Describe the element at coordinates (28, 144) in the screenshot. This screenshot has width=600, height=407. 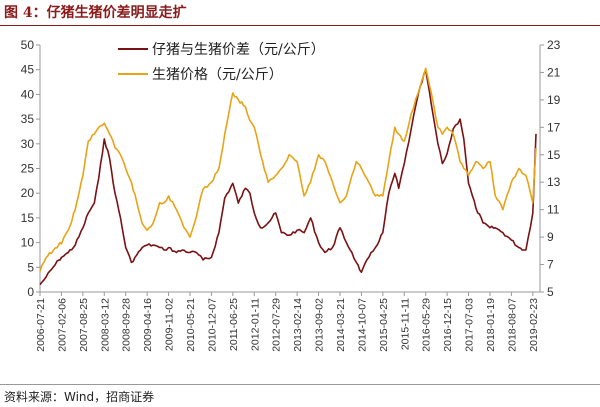
I see `left-tick-label: 30` at that location.